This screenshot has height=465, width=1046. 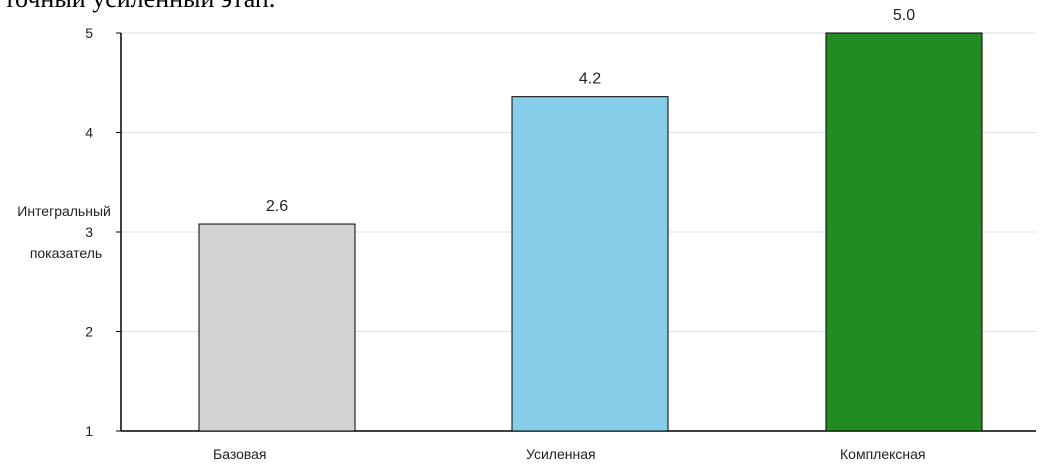 What do you see at coordinates (590, 79) in the screenshot?
I see `value-label-2: 4.2` at bounding box center [590, 79].